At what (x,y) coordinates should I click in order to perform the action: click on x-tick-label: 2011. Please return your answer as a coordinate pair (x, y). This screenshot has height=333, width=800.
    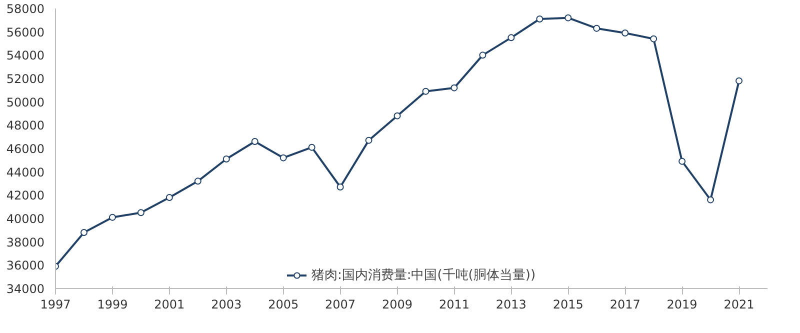
    Looking at the image, I should click on (454, 305).